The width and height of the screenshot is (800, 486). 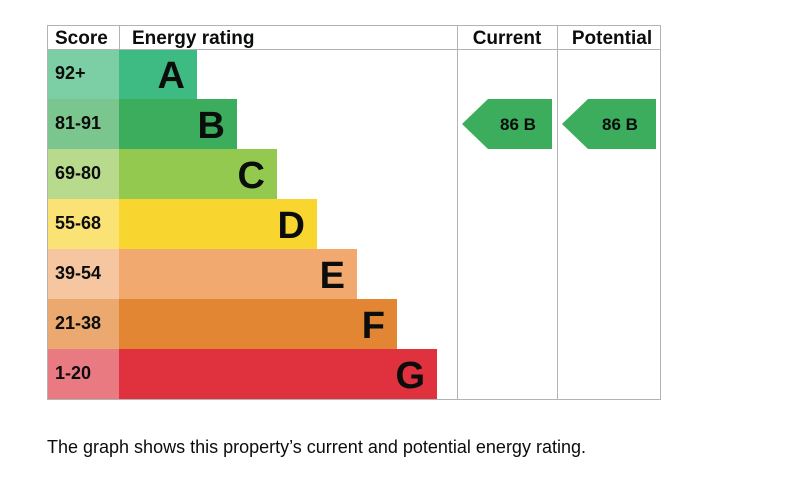 What do you see at coordinates (78, 173) in the screenshot?
I see `score-range-c: 69-80` at bounding box center [78, 173].